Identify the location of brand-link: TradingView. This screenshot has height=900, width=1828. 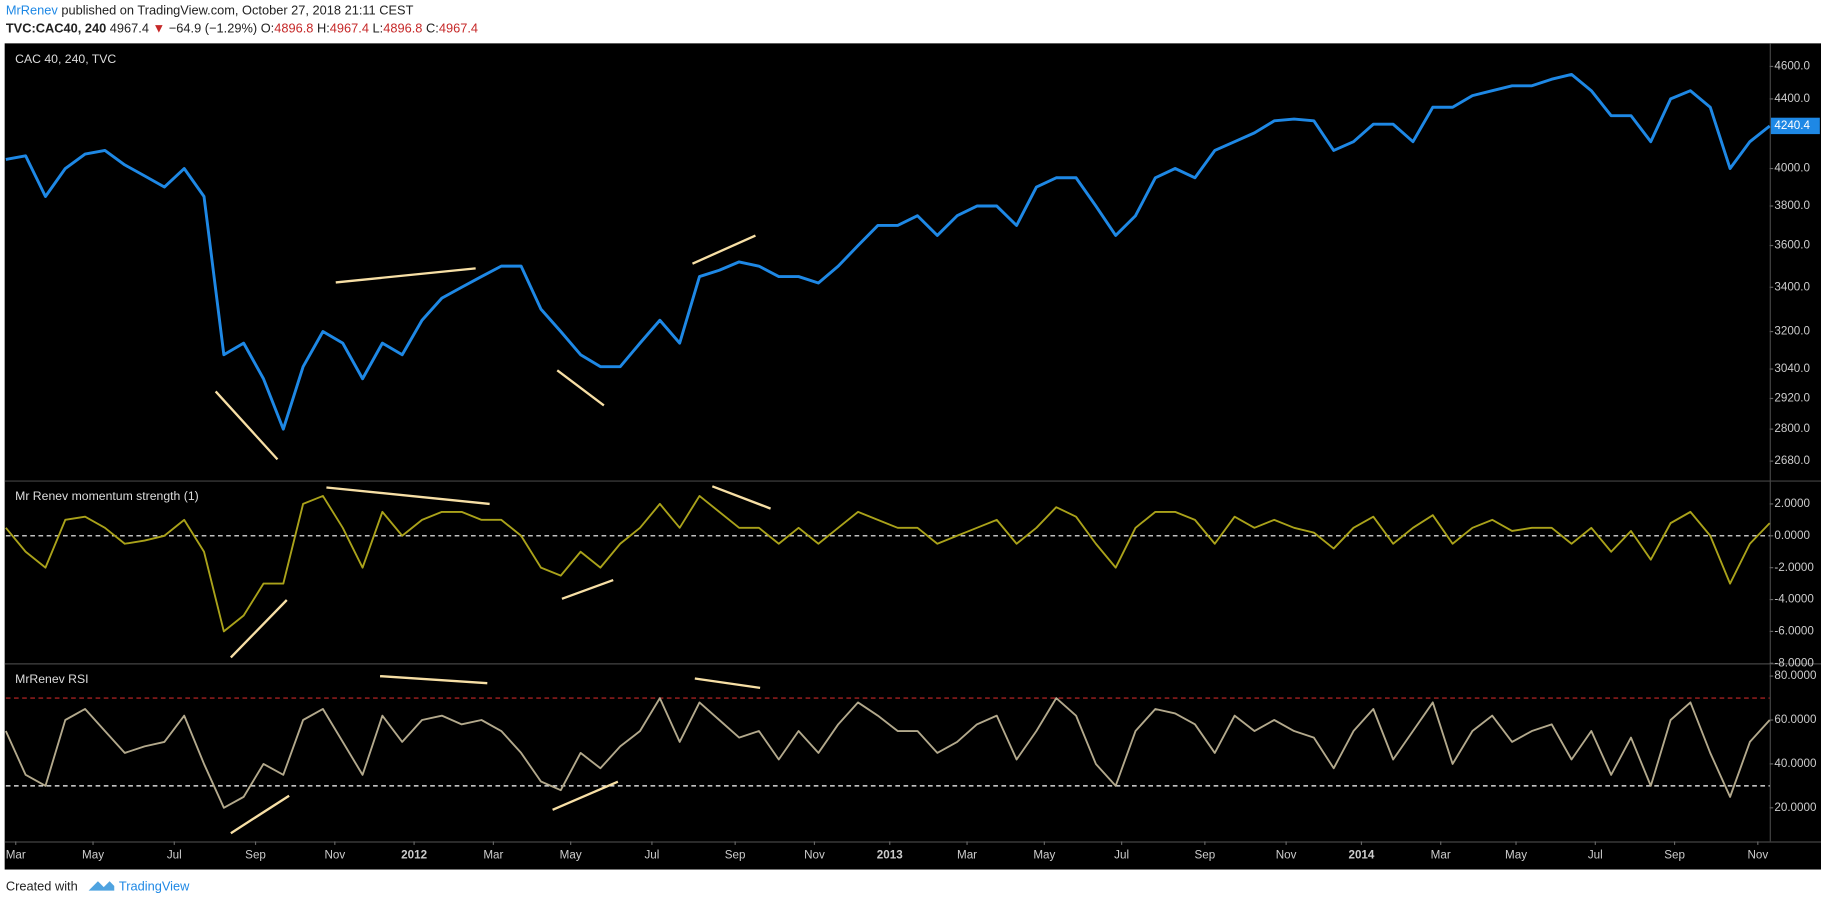
(154, 885).